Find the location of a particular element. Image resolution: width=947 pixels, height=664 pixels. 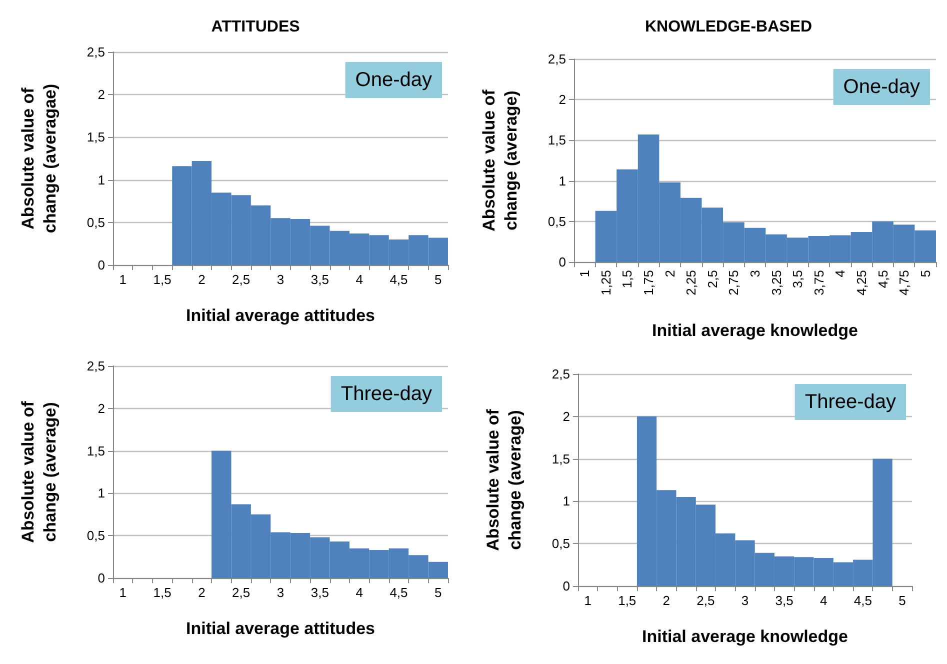

chart-title: KNOWLEDGE-BASED is located at coordinates (728, 27).